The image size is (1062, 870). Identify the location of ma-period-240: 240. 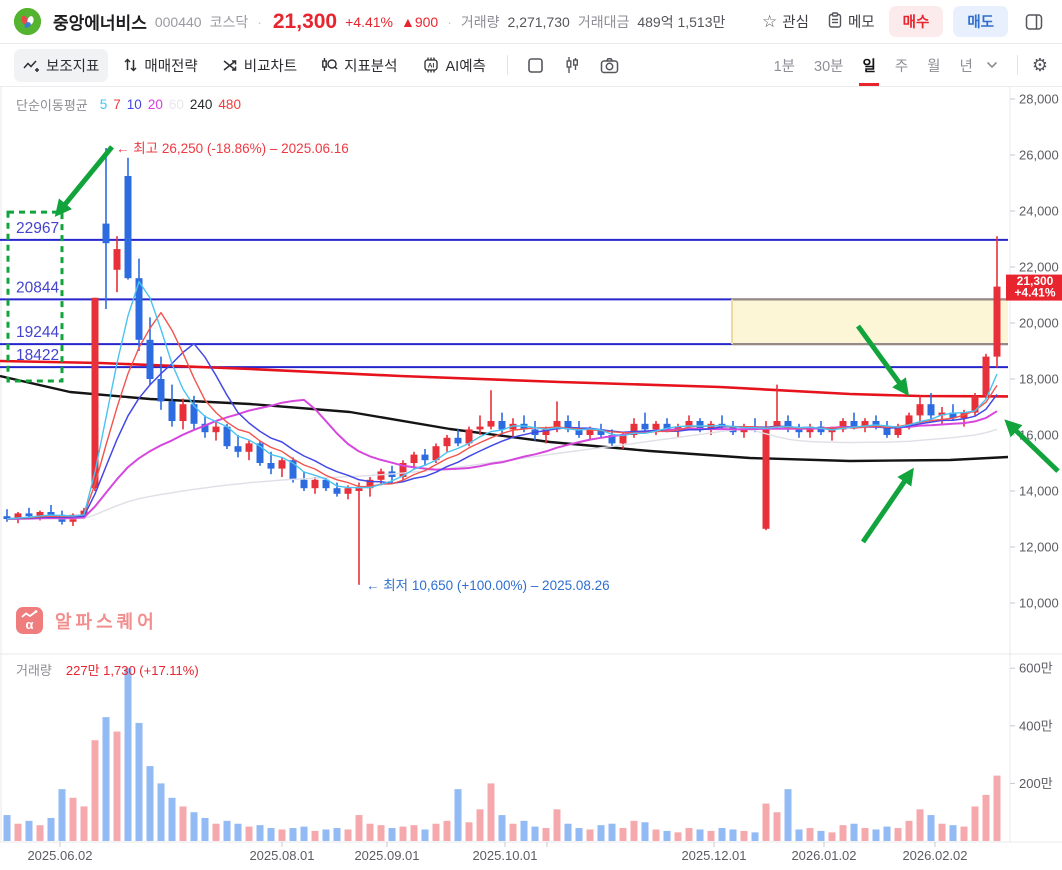
(201, 104).